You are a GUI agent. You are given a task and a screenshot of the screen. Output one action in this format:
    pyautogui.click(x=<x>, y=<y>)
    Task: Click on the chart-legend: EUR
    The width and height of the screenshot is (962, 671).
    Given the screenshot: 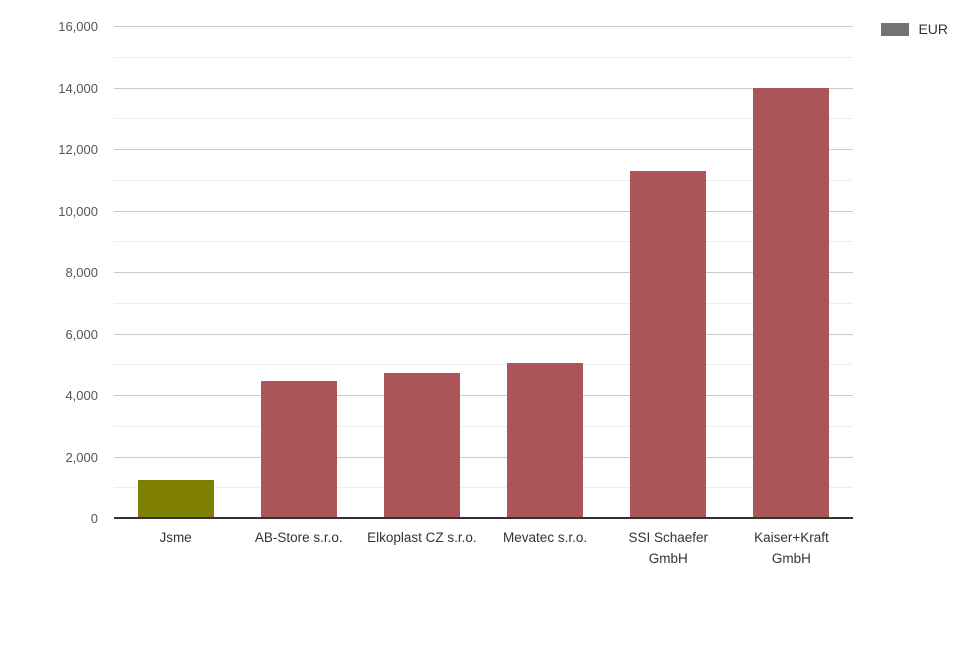 What is the action you would take?
    pyautogui.click(x=914, y=29)
    